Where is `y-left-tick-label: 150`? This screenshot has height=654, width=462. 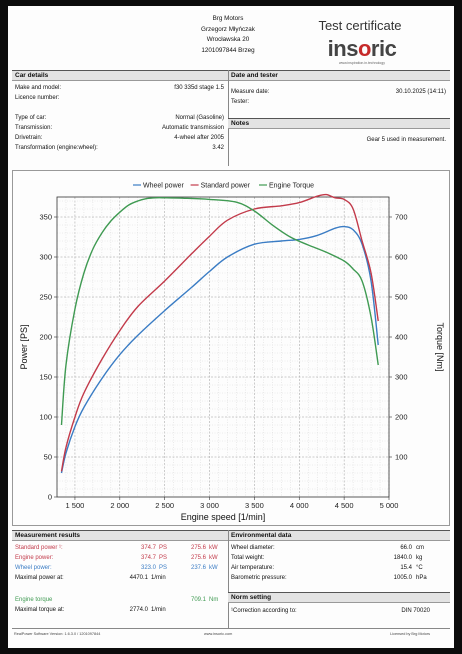
y-left-tick-label: 150 is located at coordinates (45, 377).